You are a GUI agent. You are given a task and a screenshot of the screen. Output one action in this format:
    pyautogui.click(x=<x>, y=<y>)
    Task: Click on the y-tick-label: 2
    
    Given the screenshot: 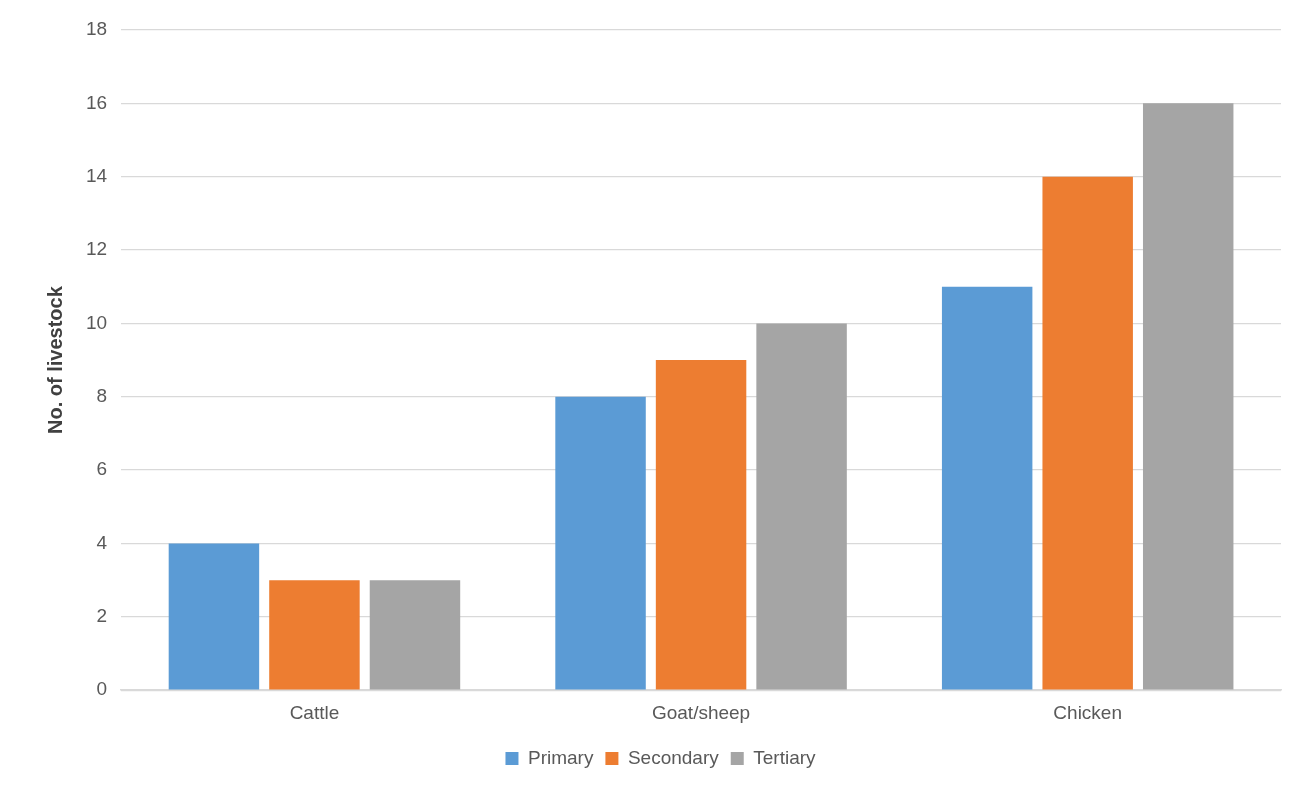 What is the action you would take?
    pyautogui.click(x=102, y=616)
    